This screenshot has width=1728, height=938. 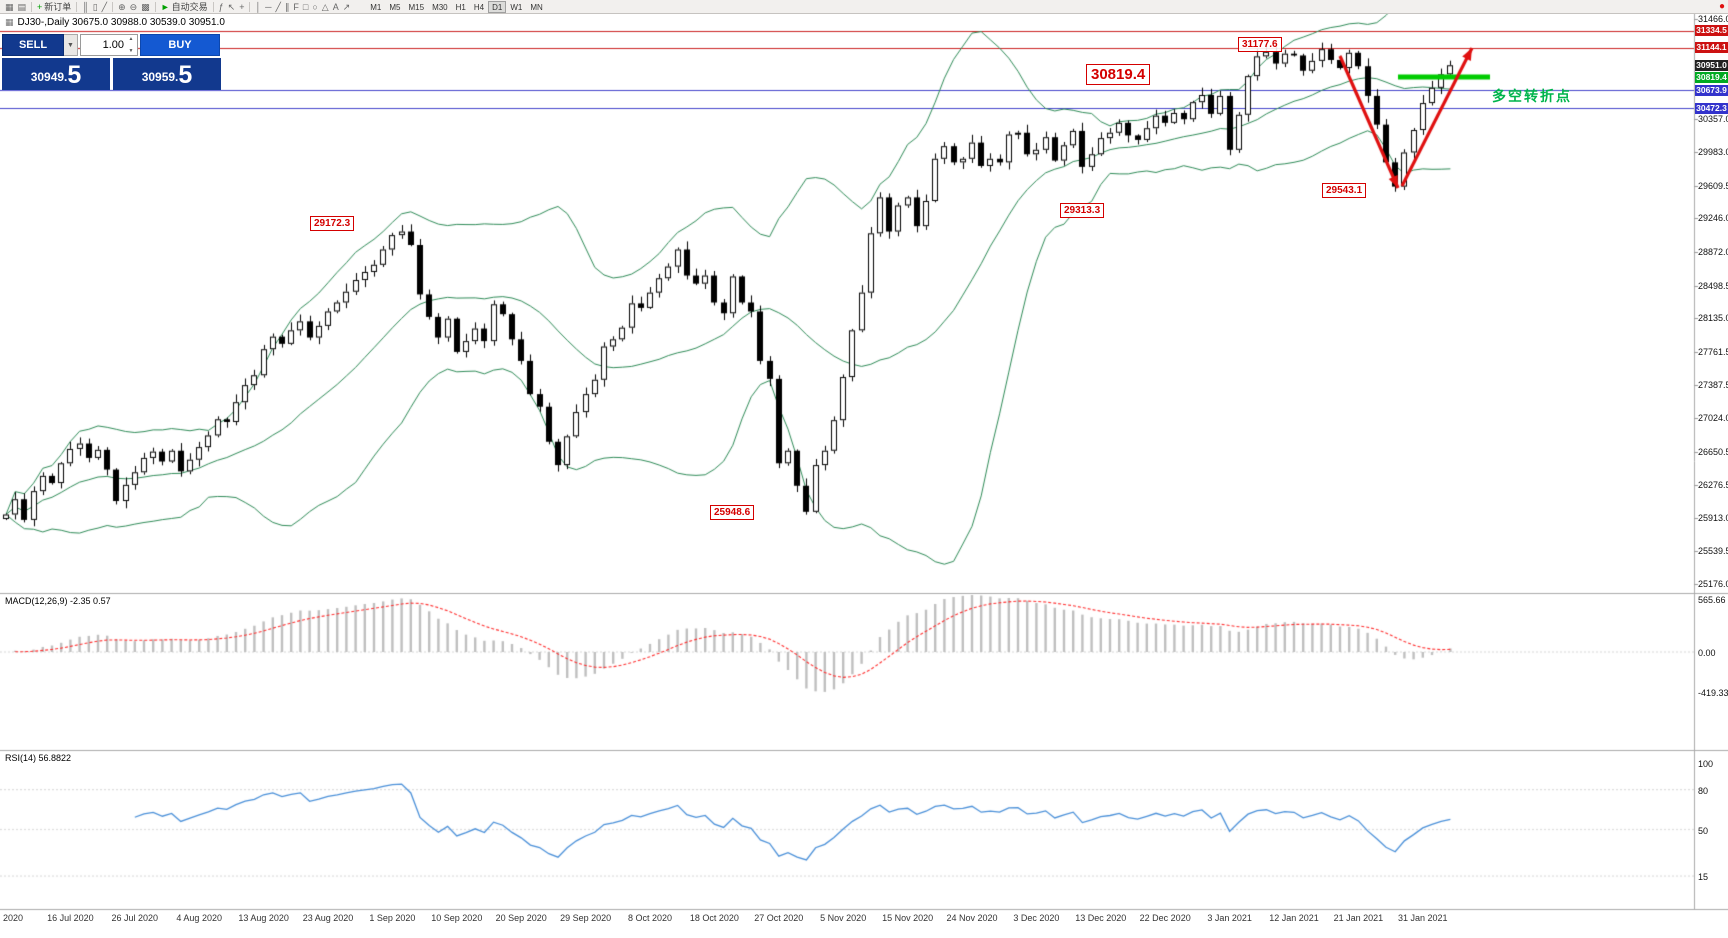 I want to click on macd-values: -2.35 0.57, so click(x=90, y=601).